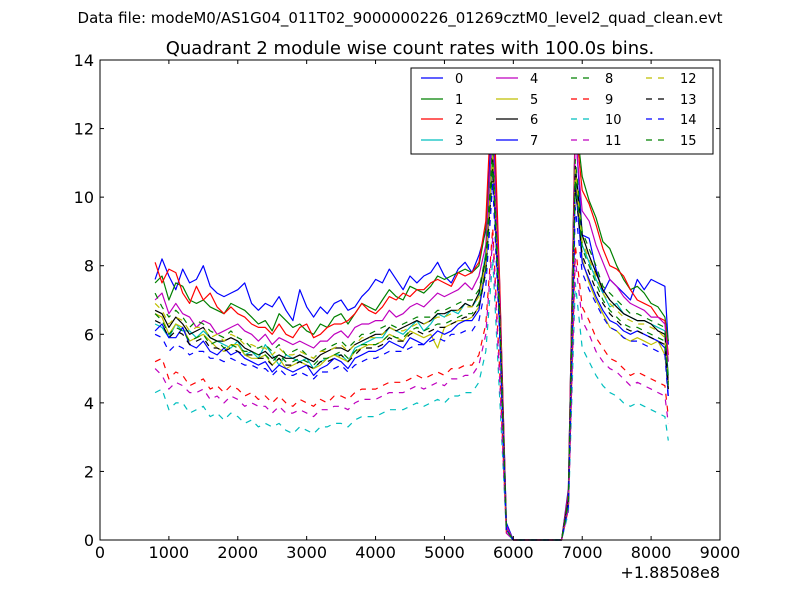 The height and width of the screenshot is (600, 800). What do you see at coordinates (720, 552) in the screenshot?
I see `x-tick-label: 9000` at bounding box center [720, 552].